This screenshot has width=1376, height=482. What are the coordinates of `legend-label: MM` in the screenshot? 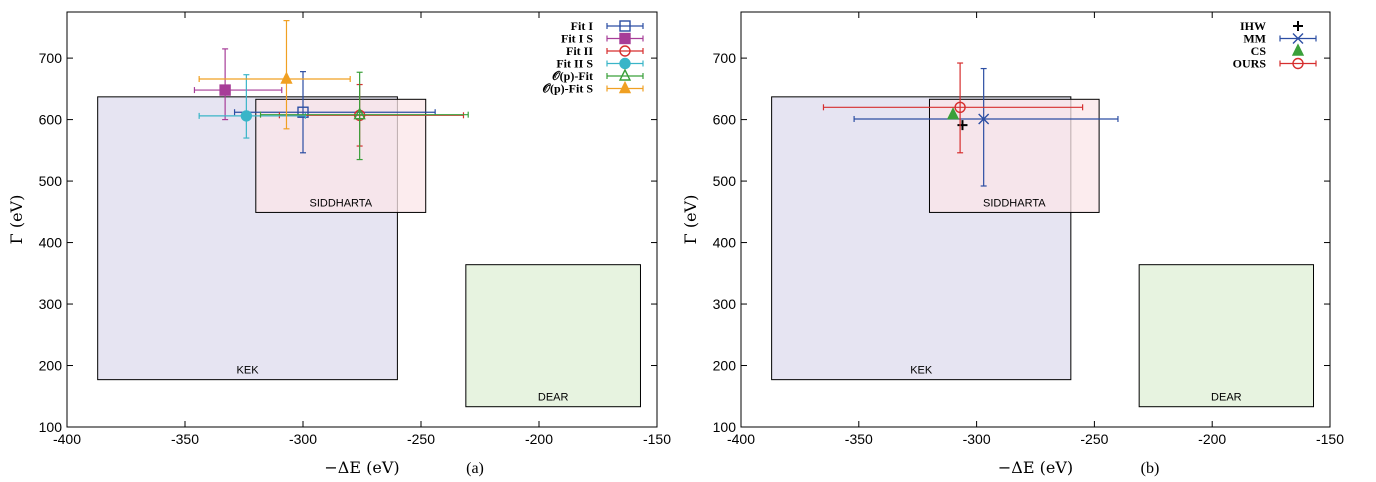 It's located at (1254, 39).